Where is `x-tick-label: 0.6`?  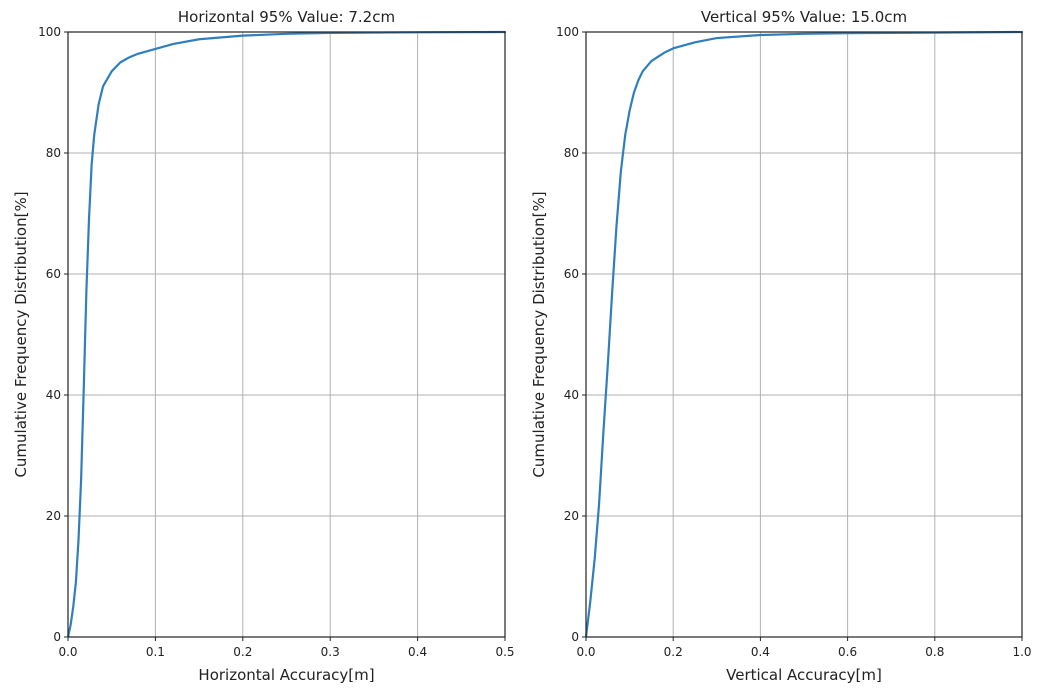
x-tick-label: 0.6 is located at coordinates (847, 652).